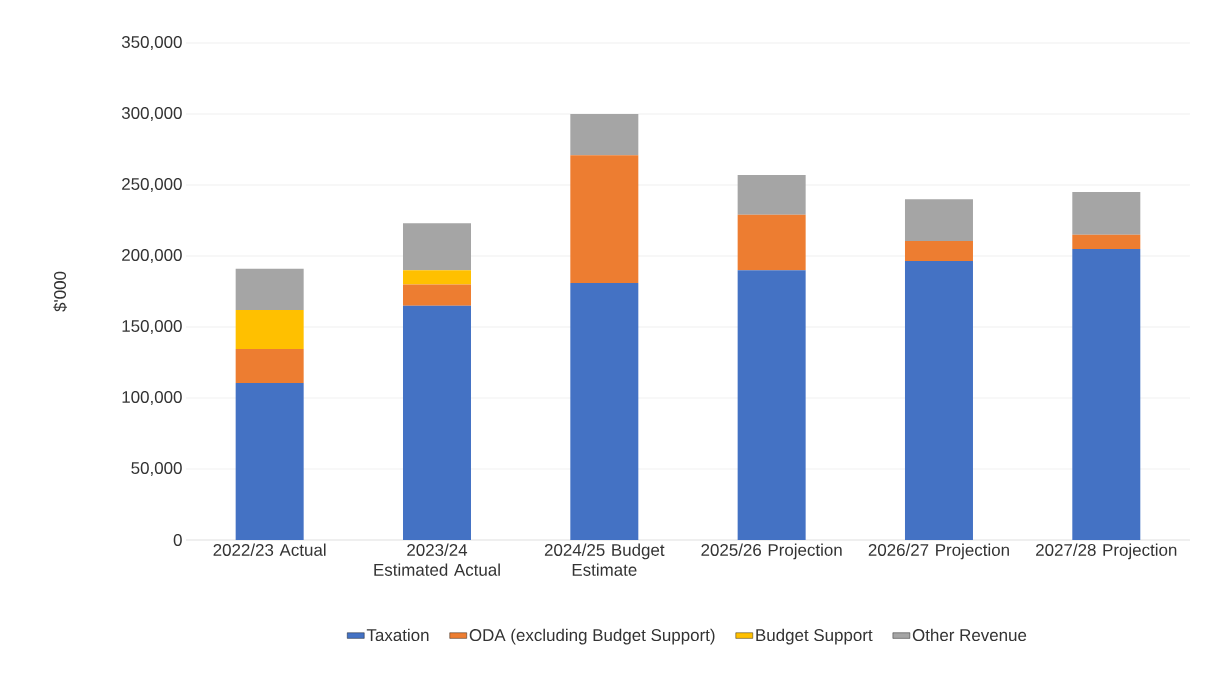 The height and width of the screenshot is (684, 1206). Describe the element at coordinates (152, 256) in the screenshot. I see `y-tick-label: 200,000` at that location.